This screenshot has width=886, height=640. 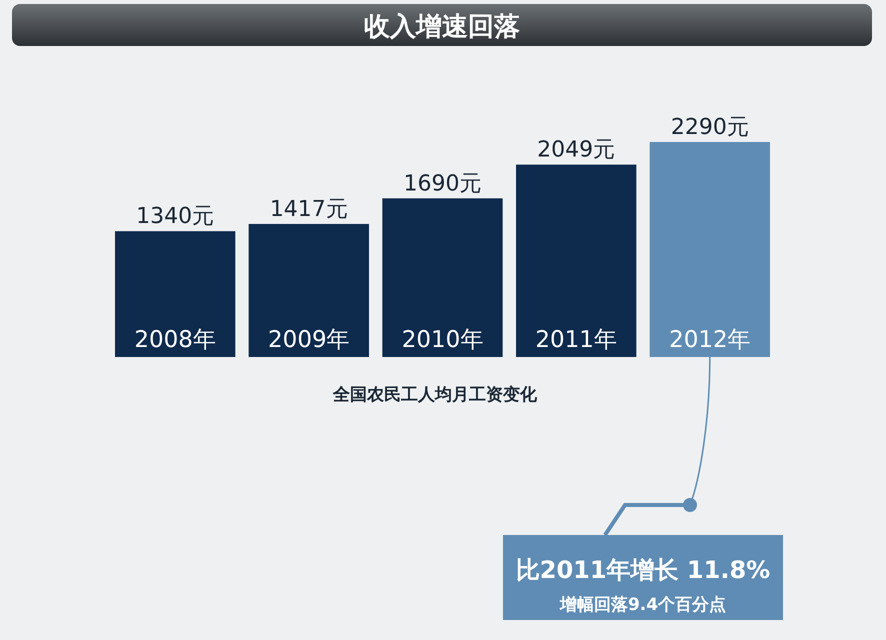 I want to click on x-tick-label: 2010年, so click(x=443, y=340).